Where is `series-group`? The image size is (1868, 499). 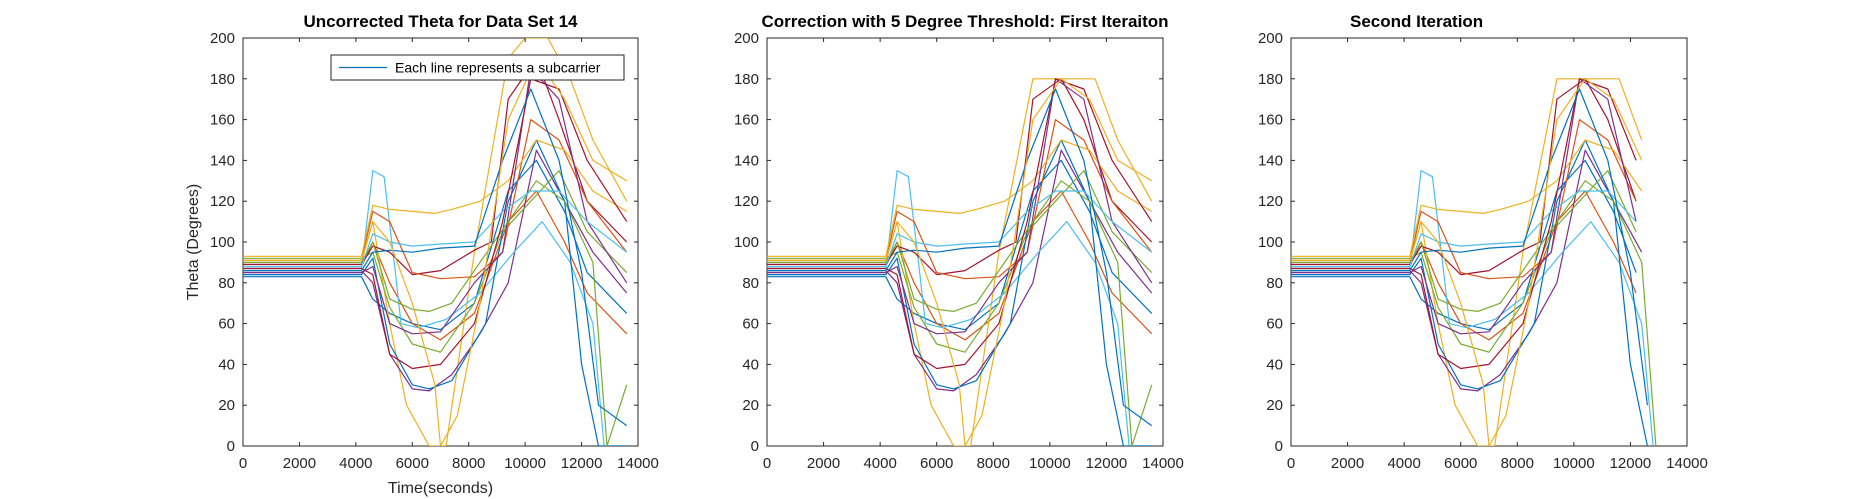 series-group is located at coordinates (1474, 262).